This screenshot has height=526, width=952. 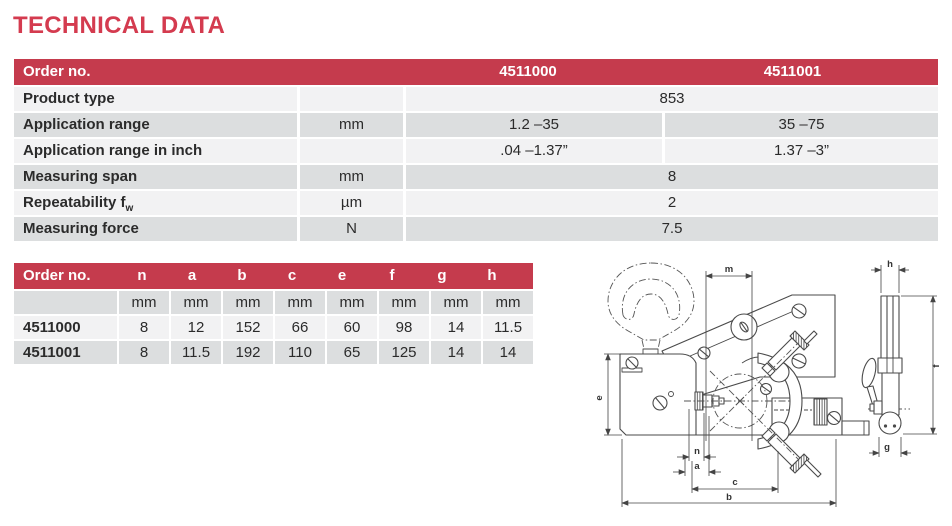 I want to click on dims-header-g: g, so click(x=442, y=275).